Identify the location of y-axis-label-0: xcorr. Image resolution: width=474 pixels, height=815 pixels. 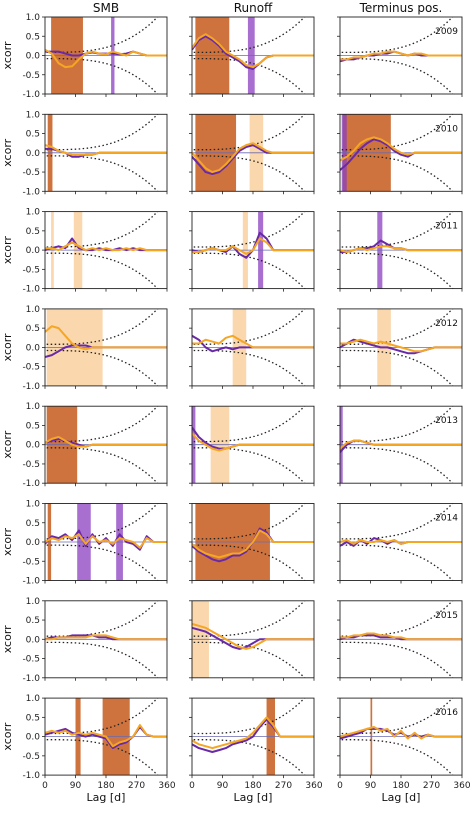
(7, 55).